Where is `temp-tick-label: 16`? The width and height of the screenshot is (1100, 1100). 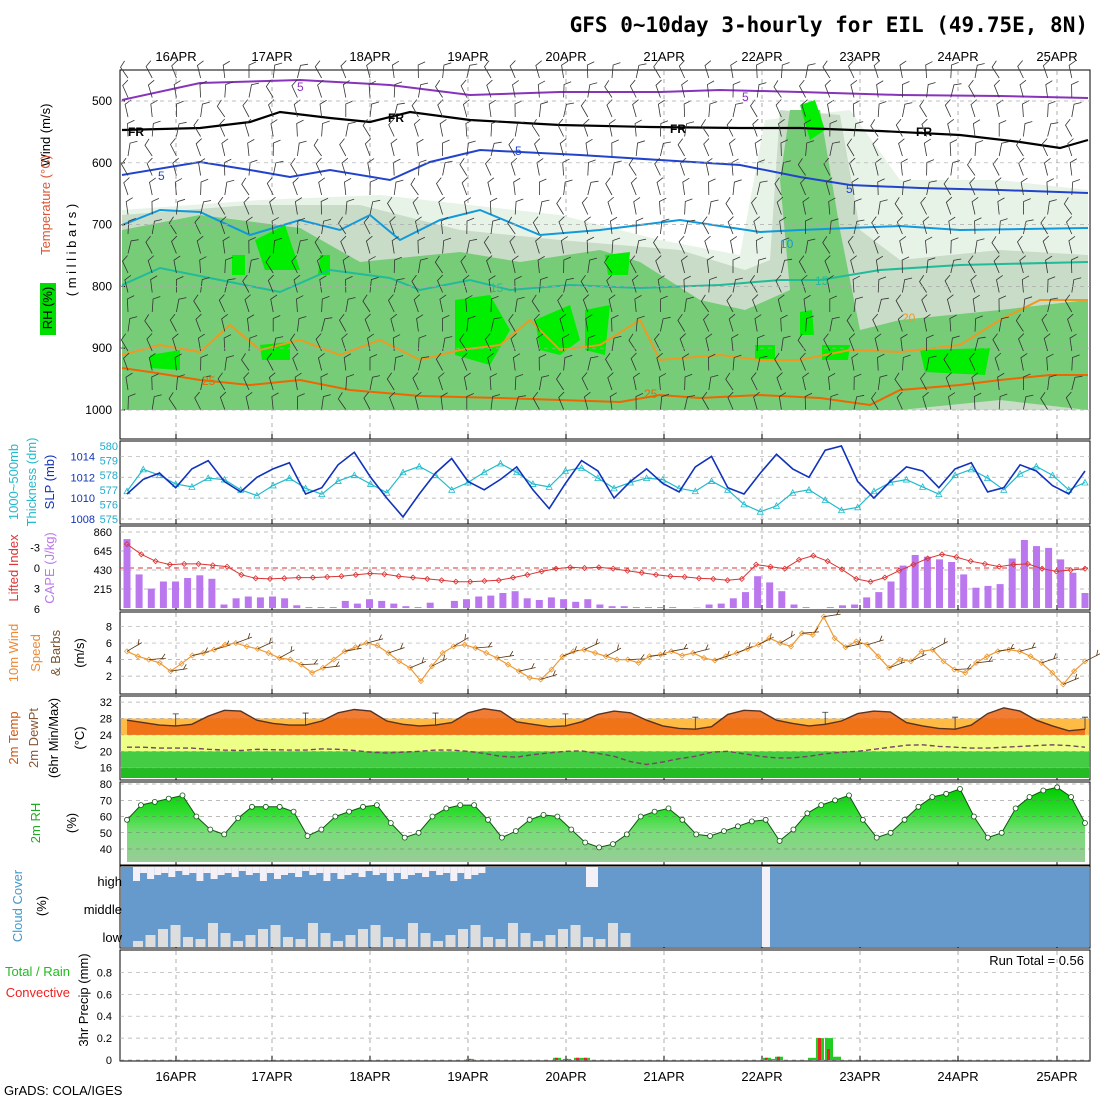
temp-tick-label: 16 is located at coordinates (106, 769).